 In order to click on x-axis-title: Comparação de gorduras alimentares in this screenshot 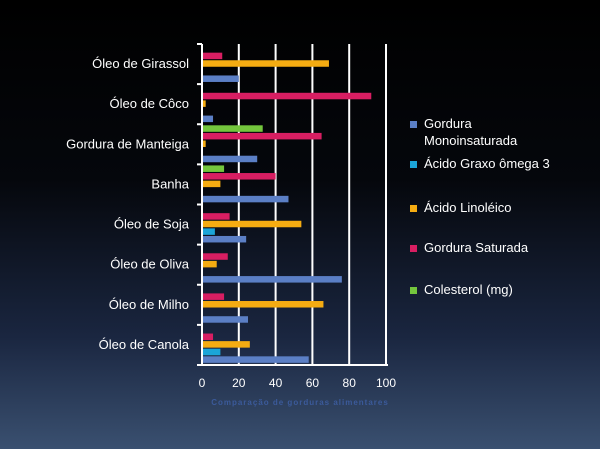, I will do `click(300, 402)`.